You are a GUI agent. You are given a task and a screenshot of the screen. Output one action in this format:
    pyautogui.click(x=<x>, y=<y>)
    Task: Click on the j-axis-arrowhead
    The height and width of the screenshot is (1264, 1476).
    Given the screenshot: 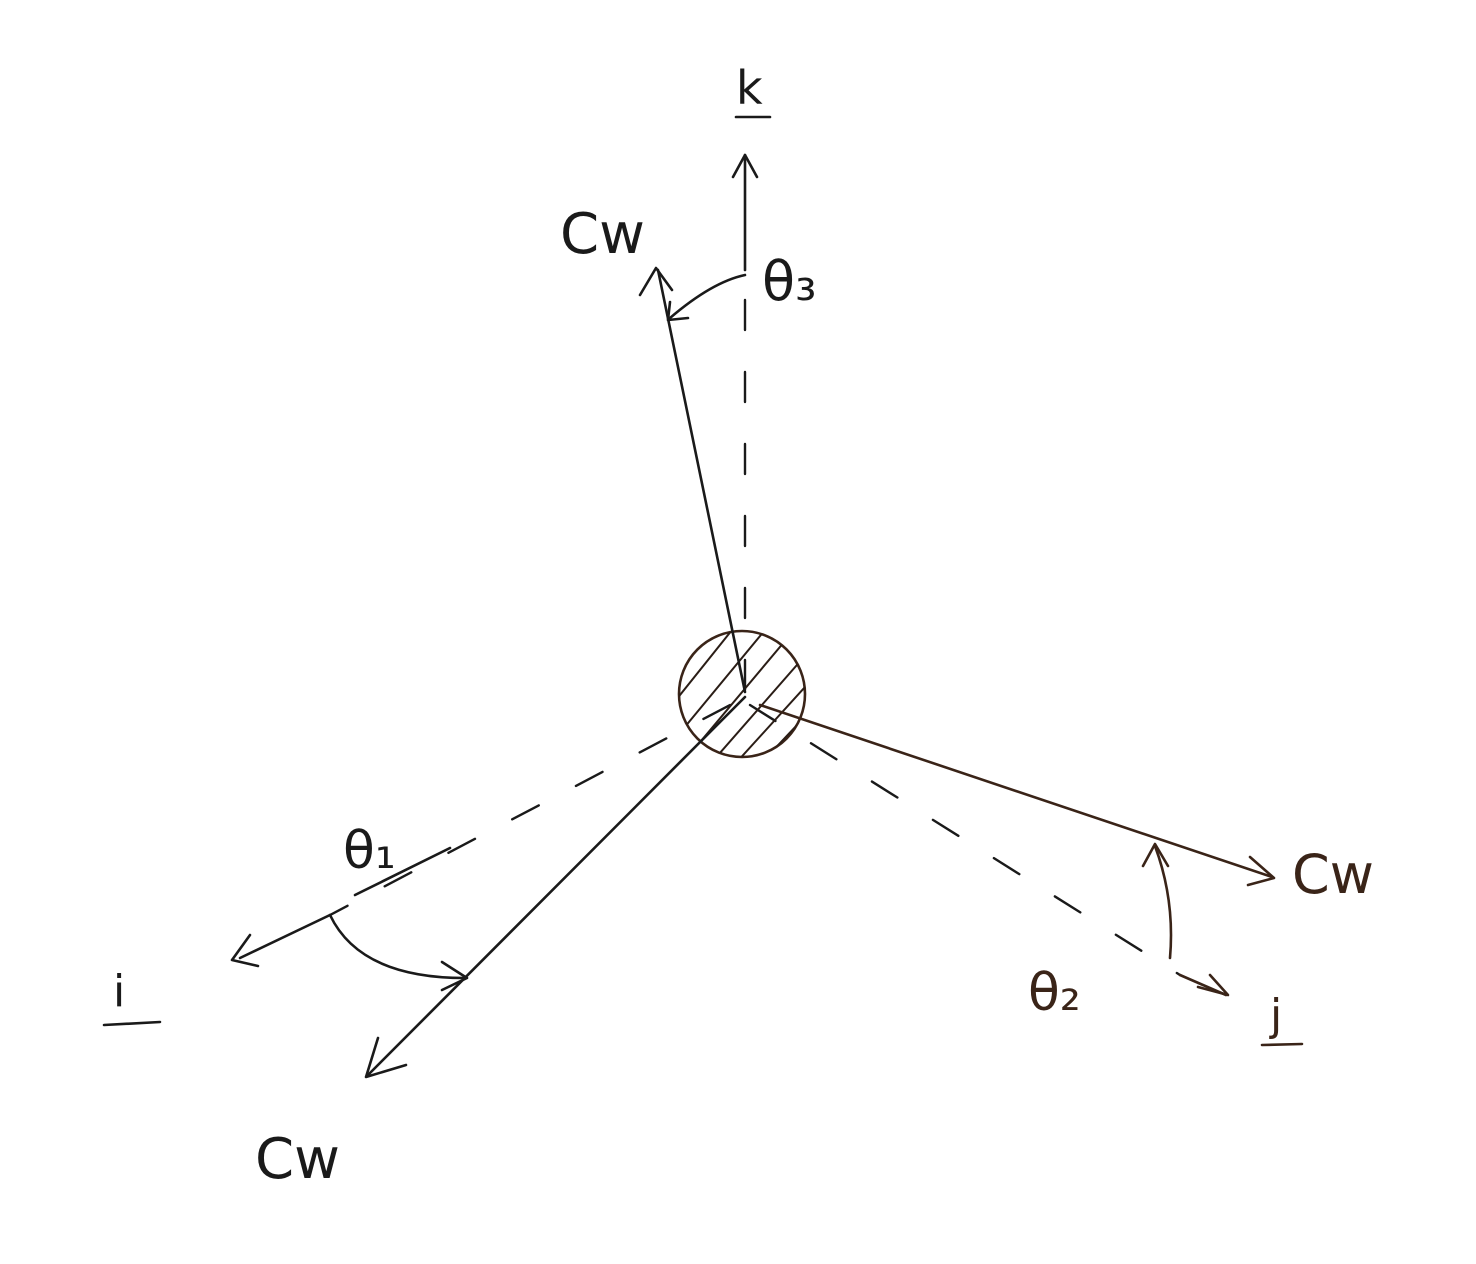 What is the action you would take?
    pyautogui.click(x=1213, y=985)
    